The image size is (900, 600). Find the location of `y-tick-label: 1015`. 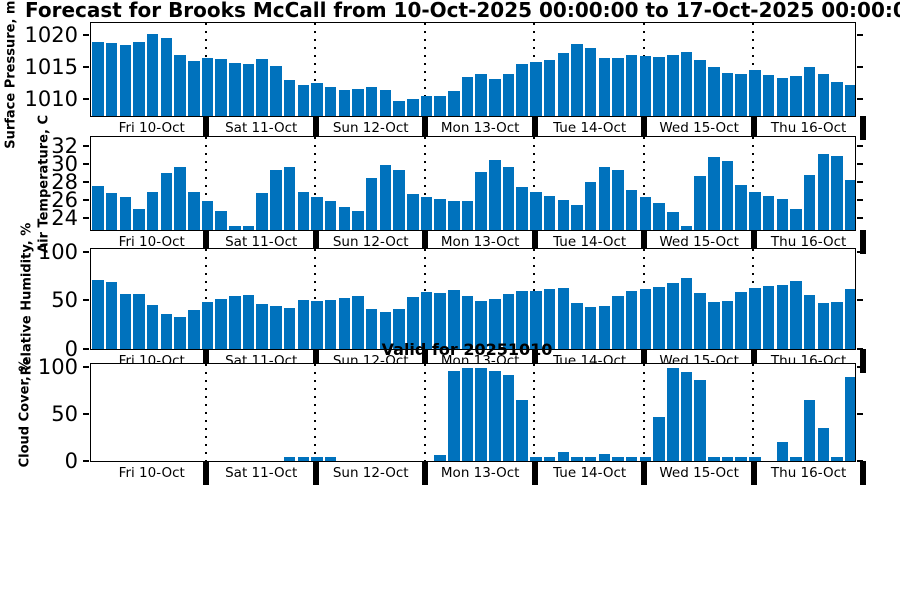

y-tick-label: 1015 is located at coordinates (51, 66).